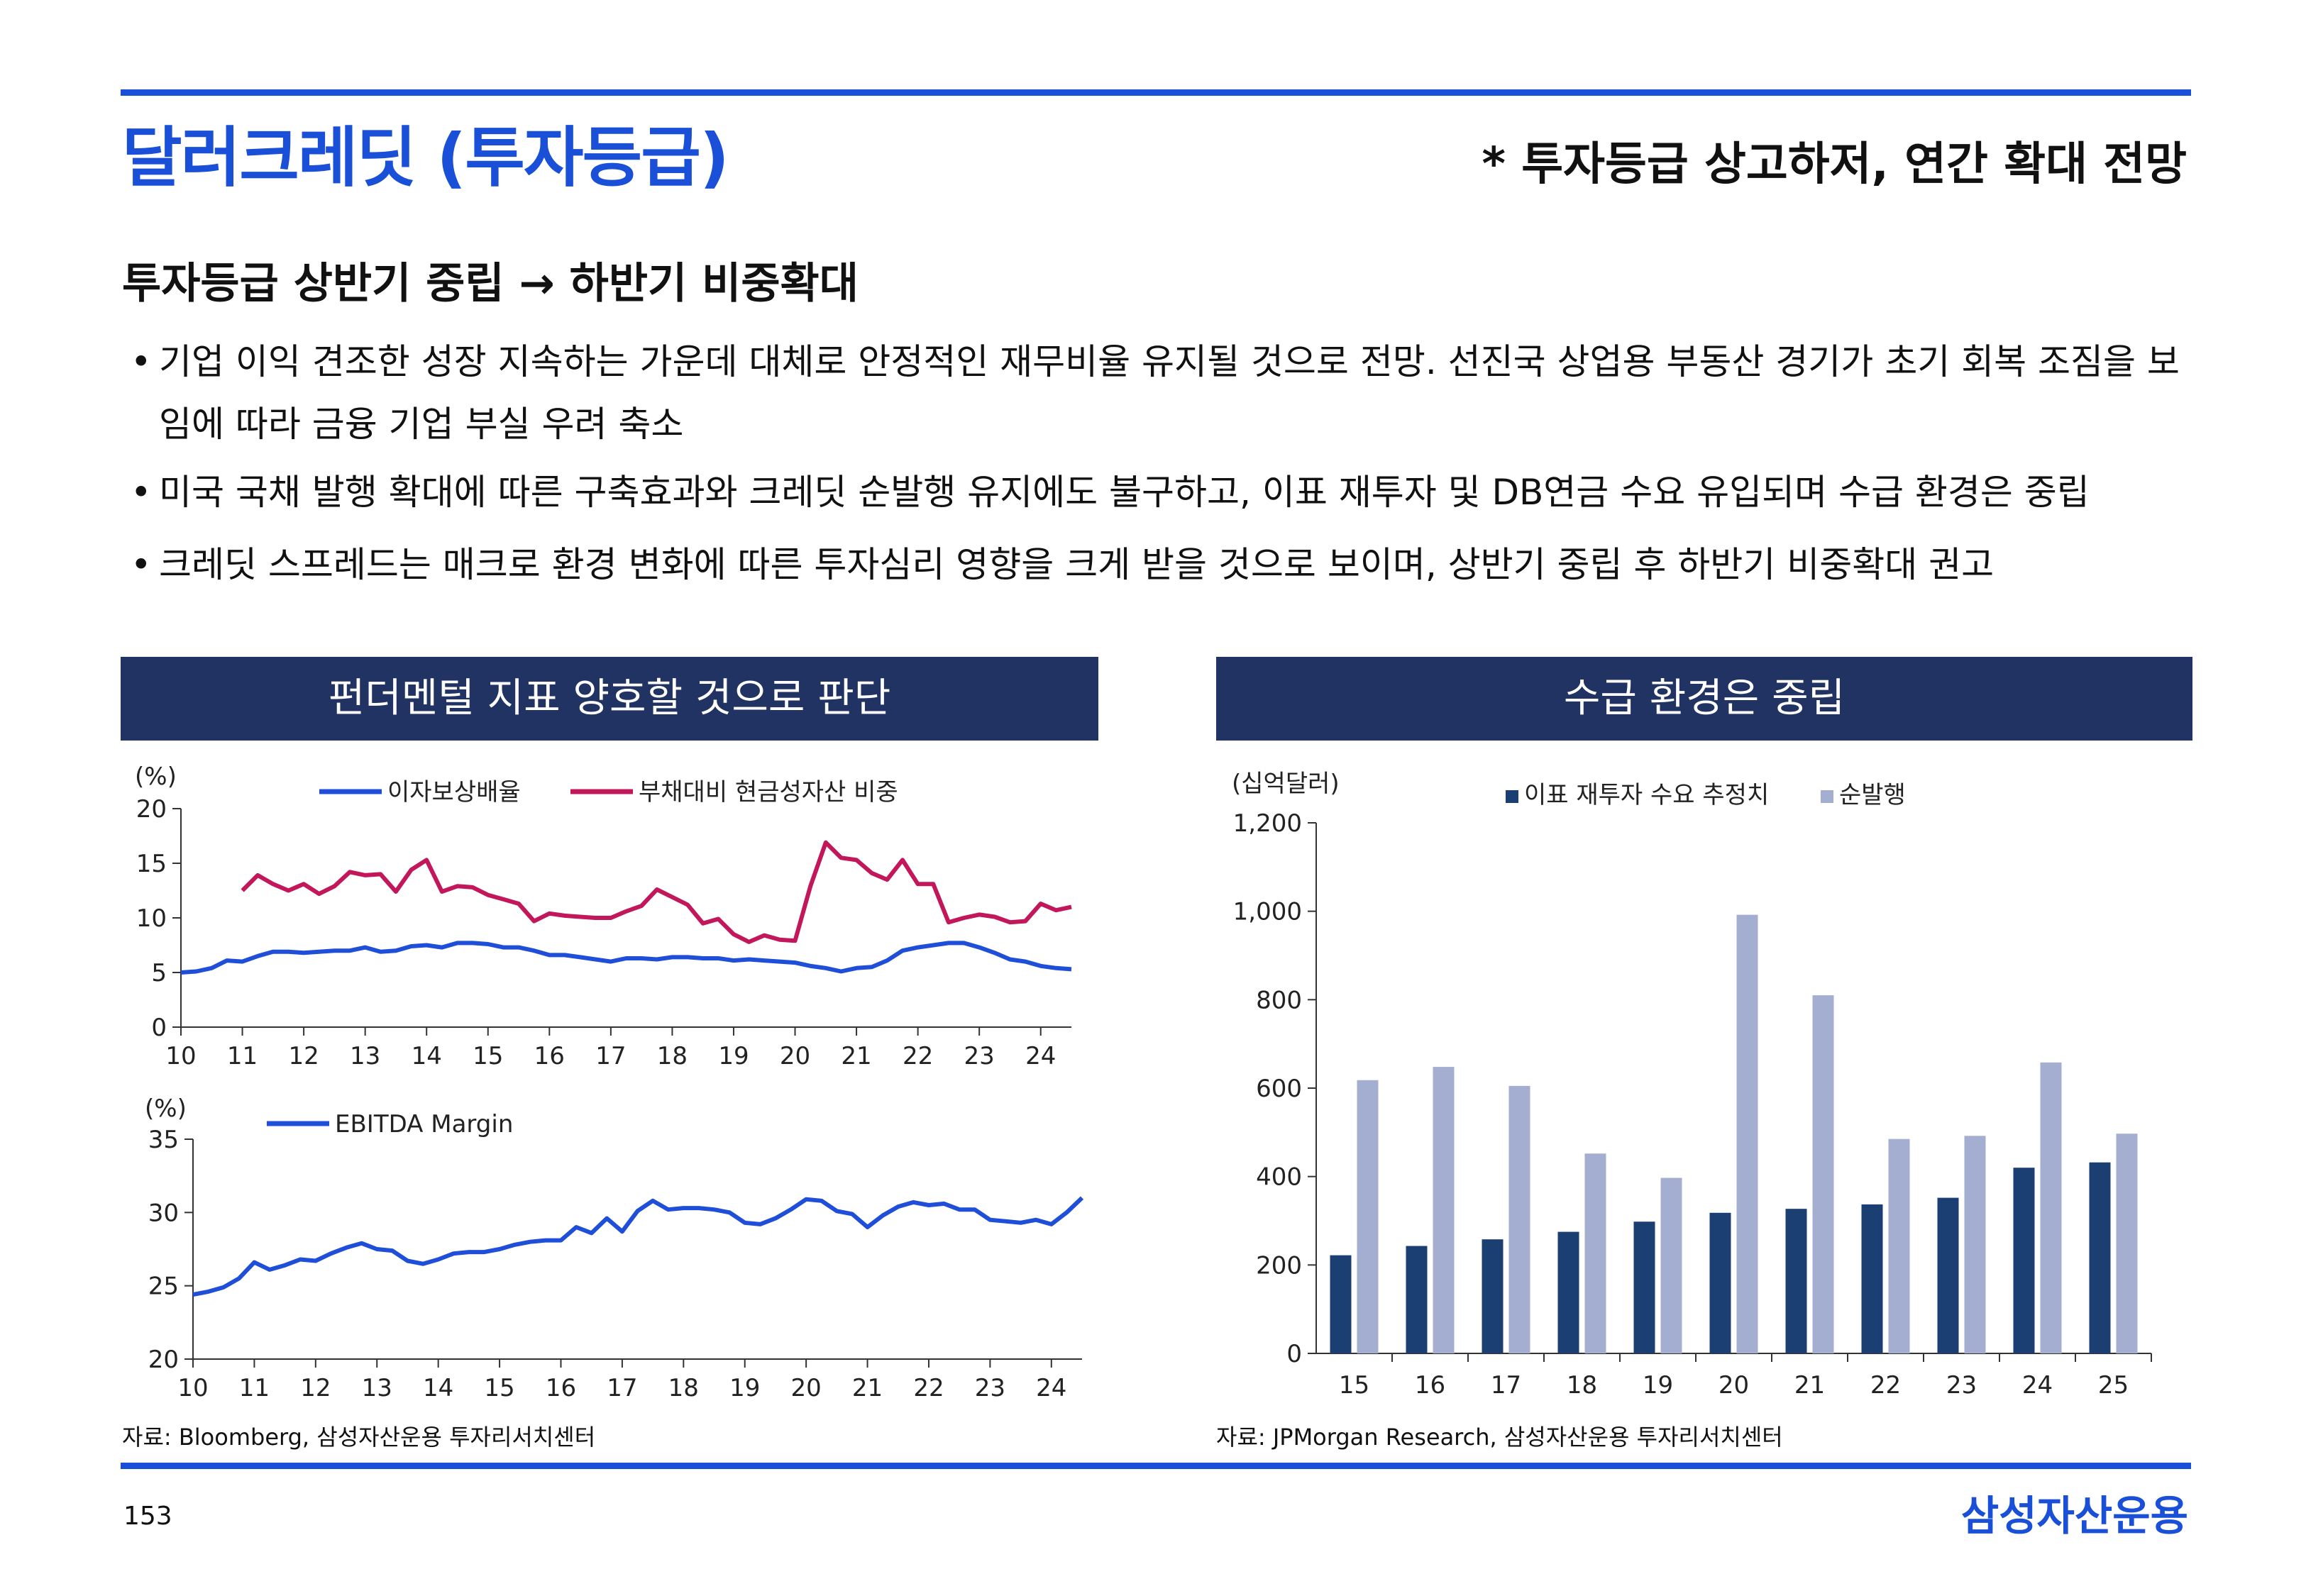  I want to click on chart-legend: 이자보상배율 부채대비 현금성자산 비중, so click(609, 793).